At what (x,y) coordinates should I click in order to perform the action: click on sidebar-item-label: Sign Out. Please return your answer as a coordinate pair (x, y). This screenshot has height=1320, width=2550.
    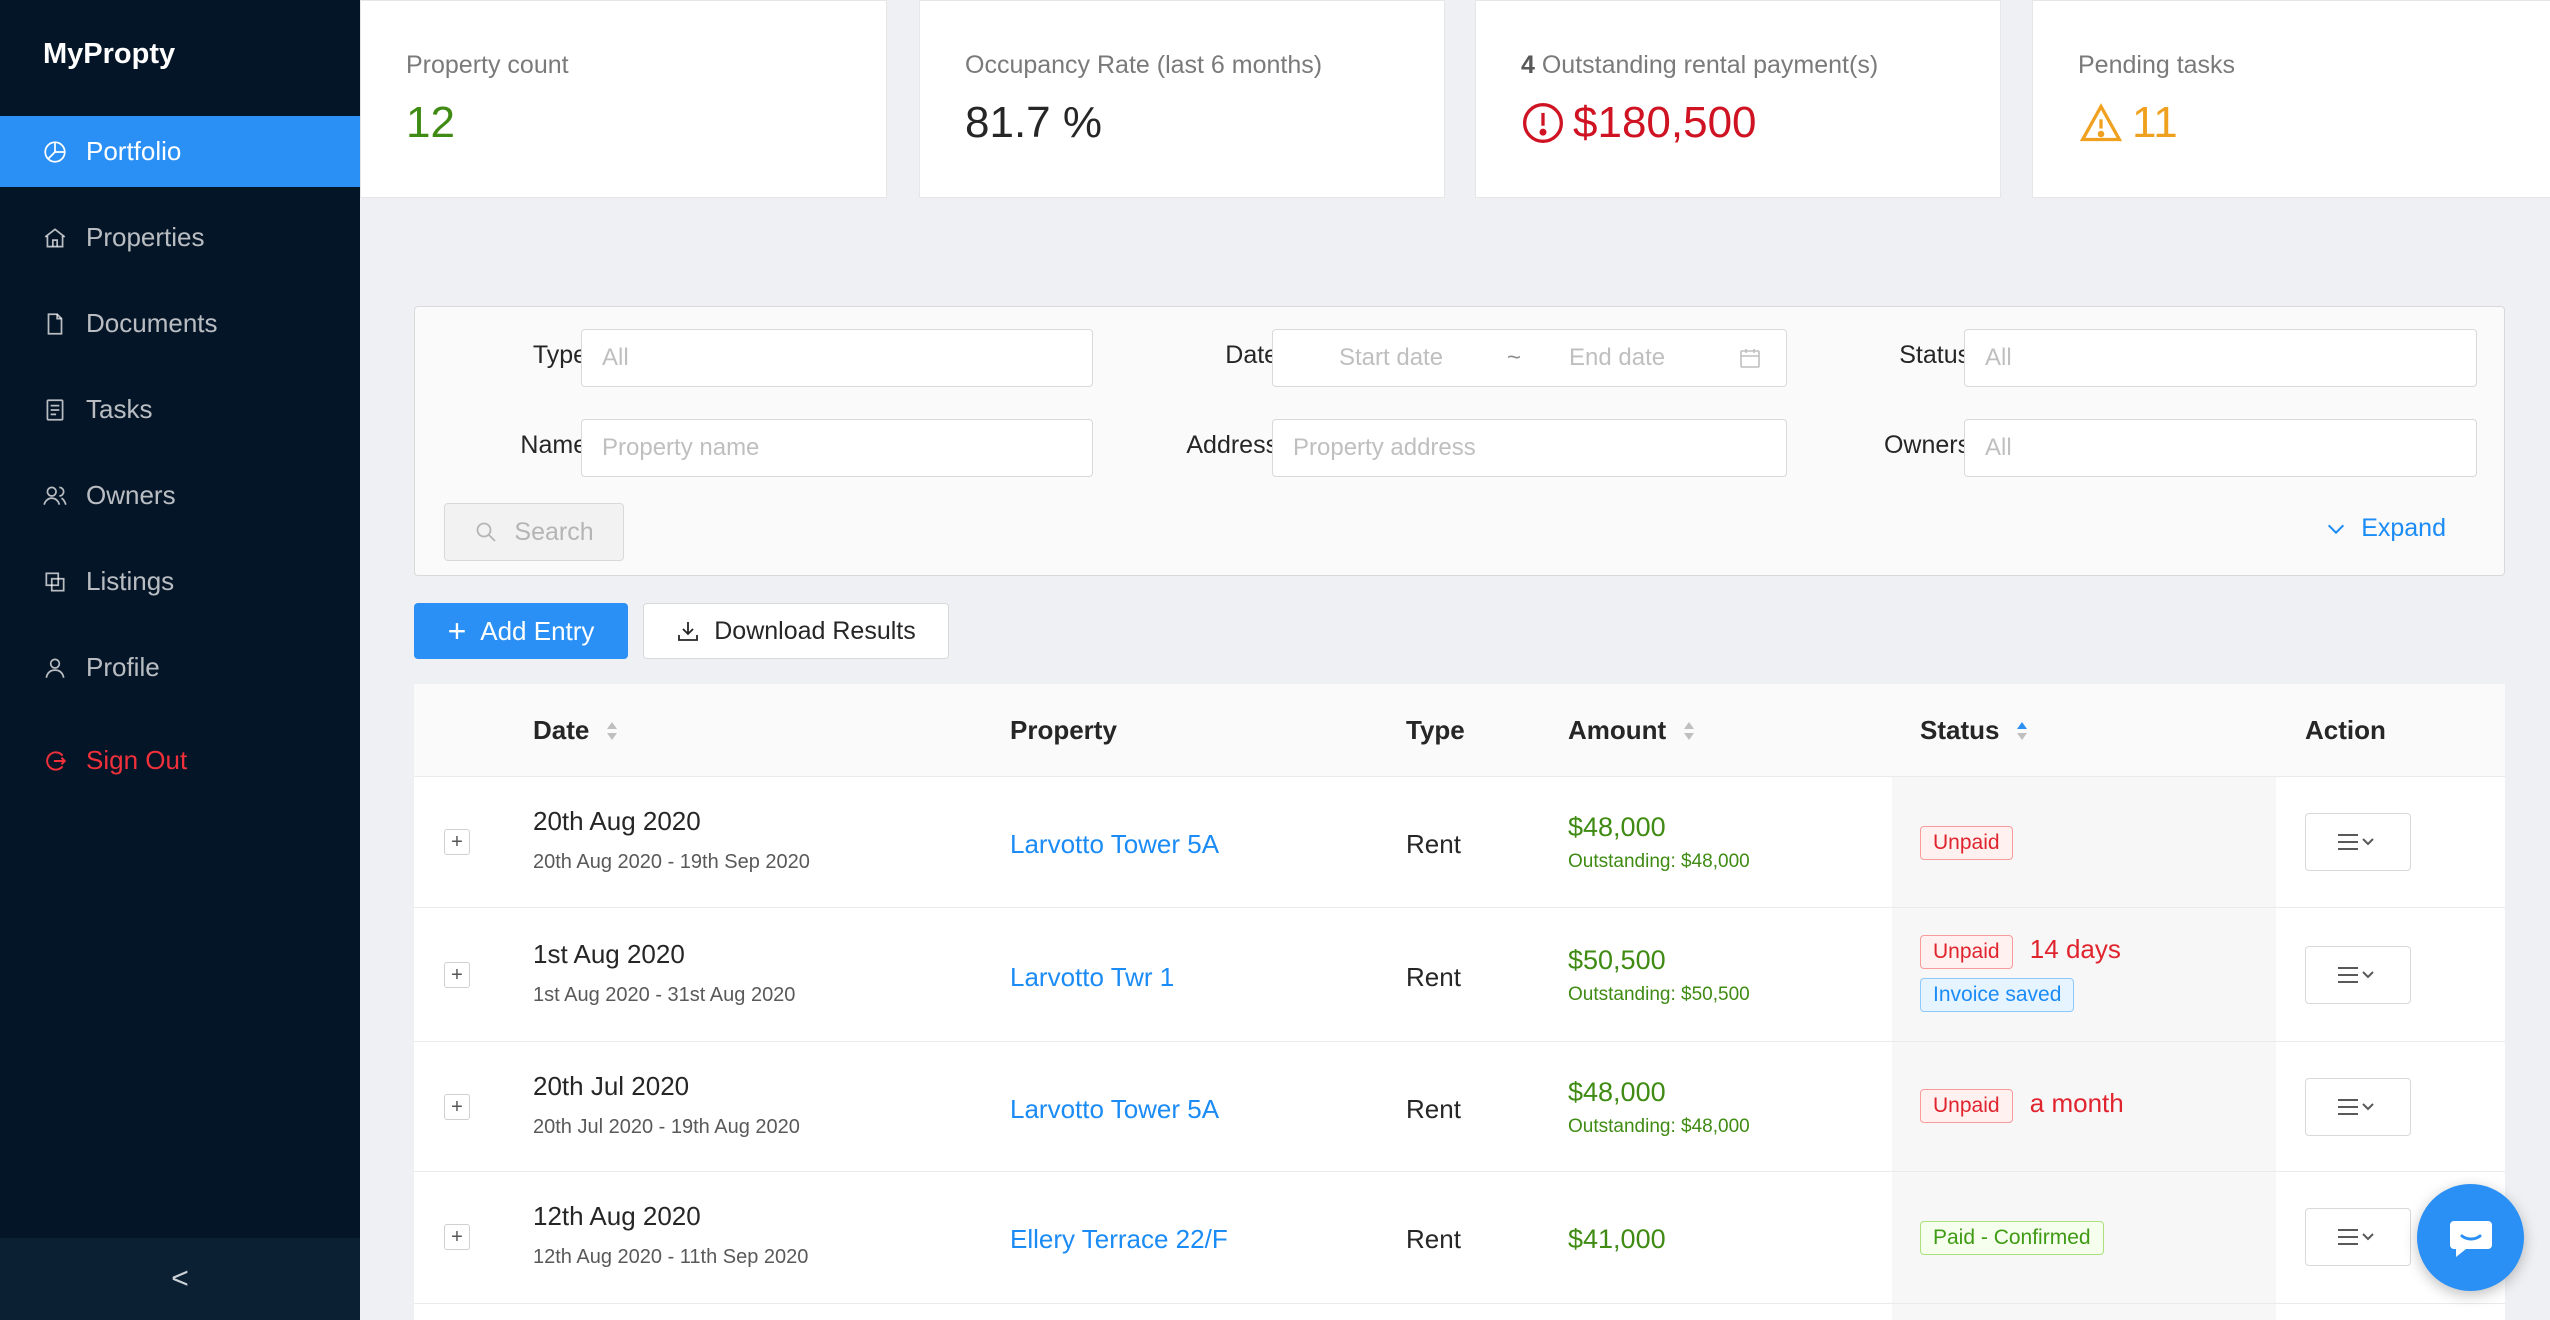
    Looking at the image, I should click on (137, 760).